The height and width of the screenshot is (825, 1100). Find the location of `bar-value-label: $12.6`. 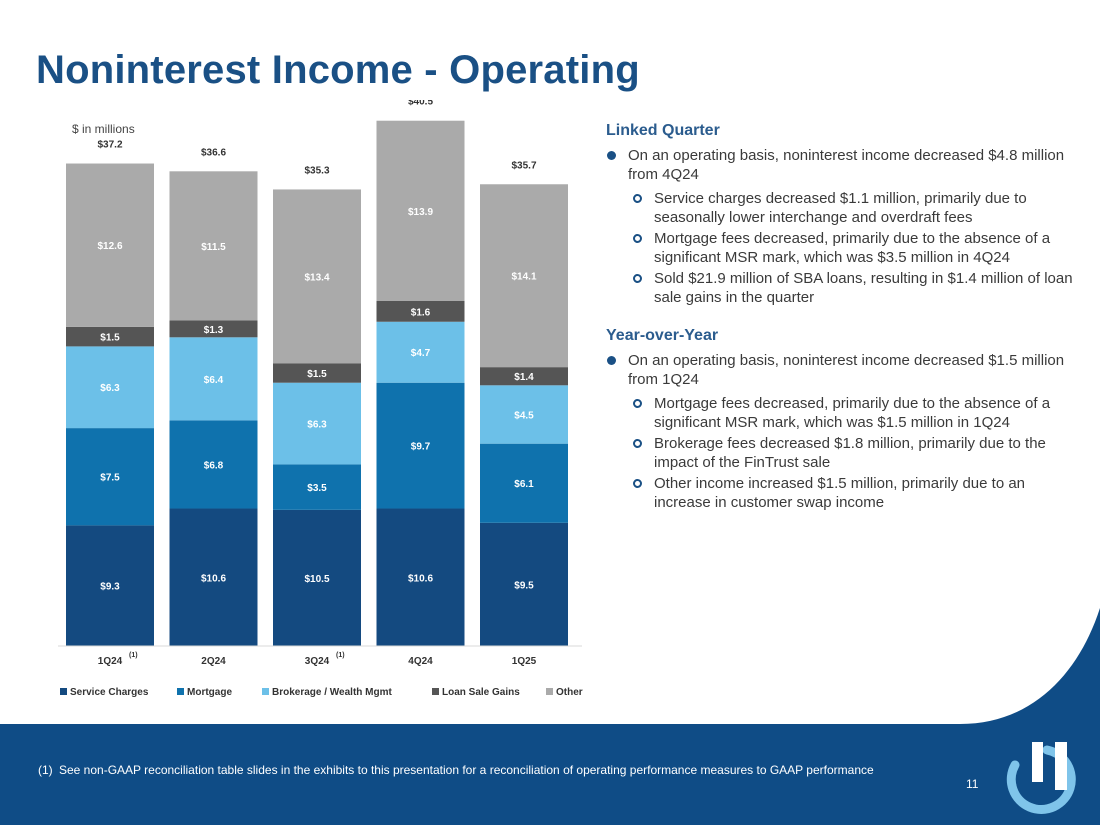

bar-value-label: $12.6 is located at coordinates (109, 246).